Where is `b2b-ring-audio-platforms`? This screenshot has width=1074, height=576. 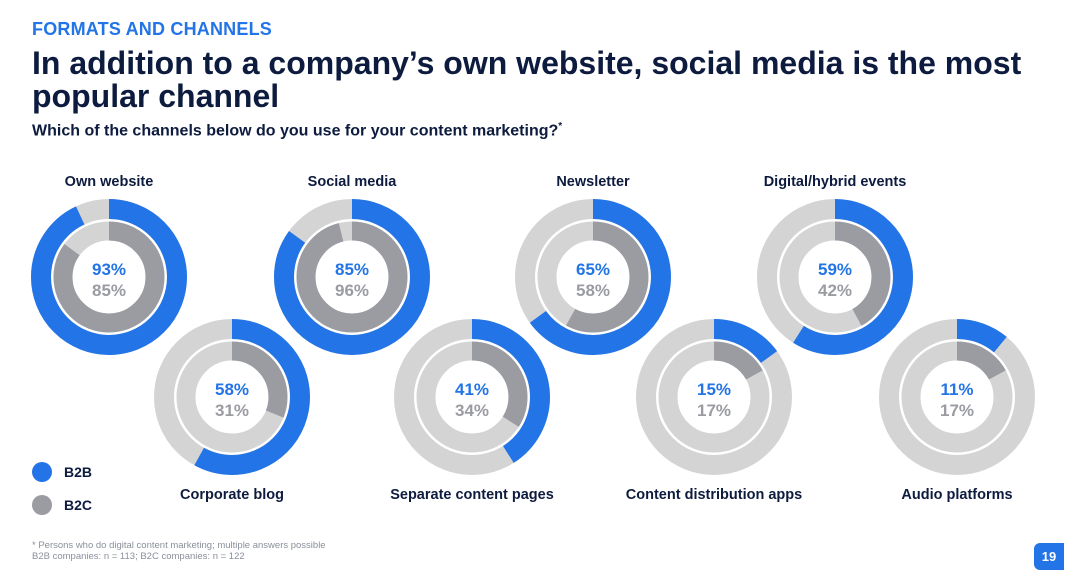
b2b-ring-audio-platforms is located at coordinates (957, 397).